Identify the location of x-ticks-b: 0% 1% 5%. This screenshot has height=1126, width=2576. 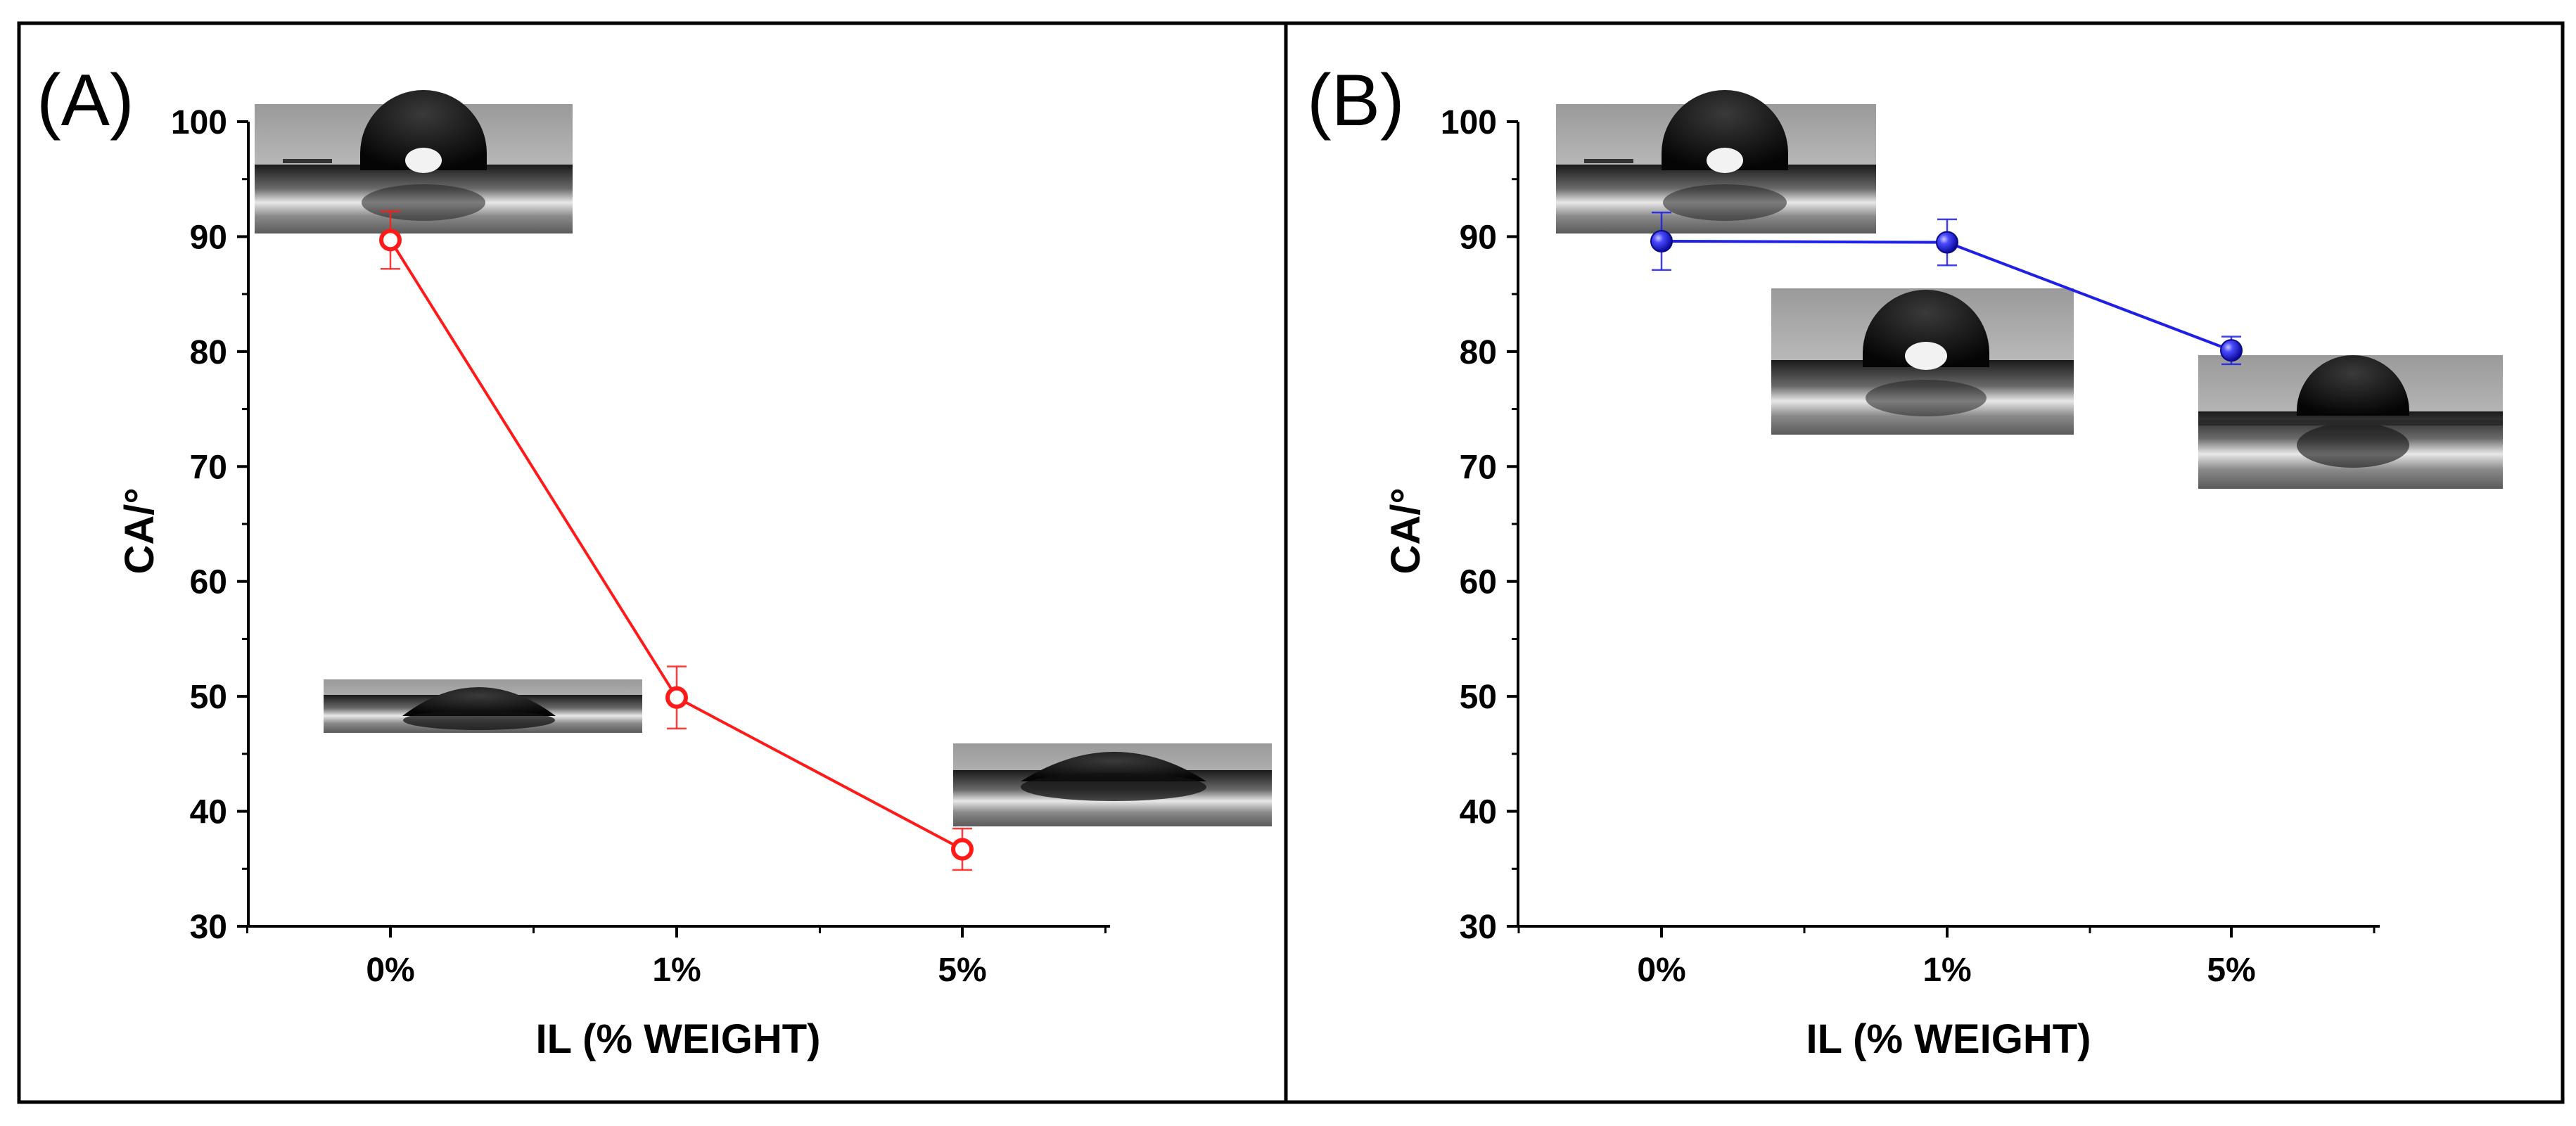
(1946, 957).